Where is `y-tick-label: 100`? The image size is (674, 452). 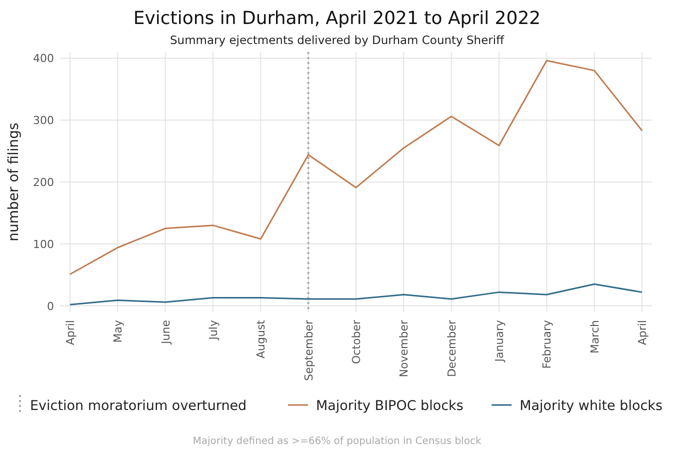 y-tick-label: 100 is located at coordinates (43, 244).